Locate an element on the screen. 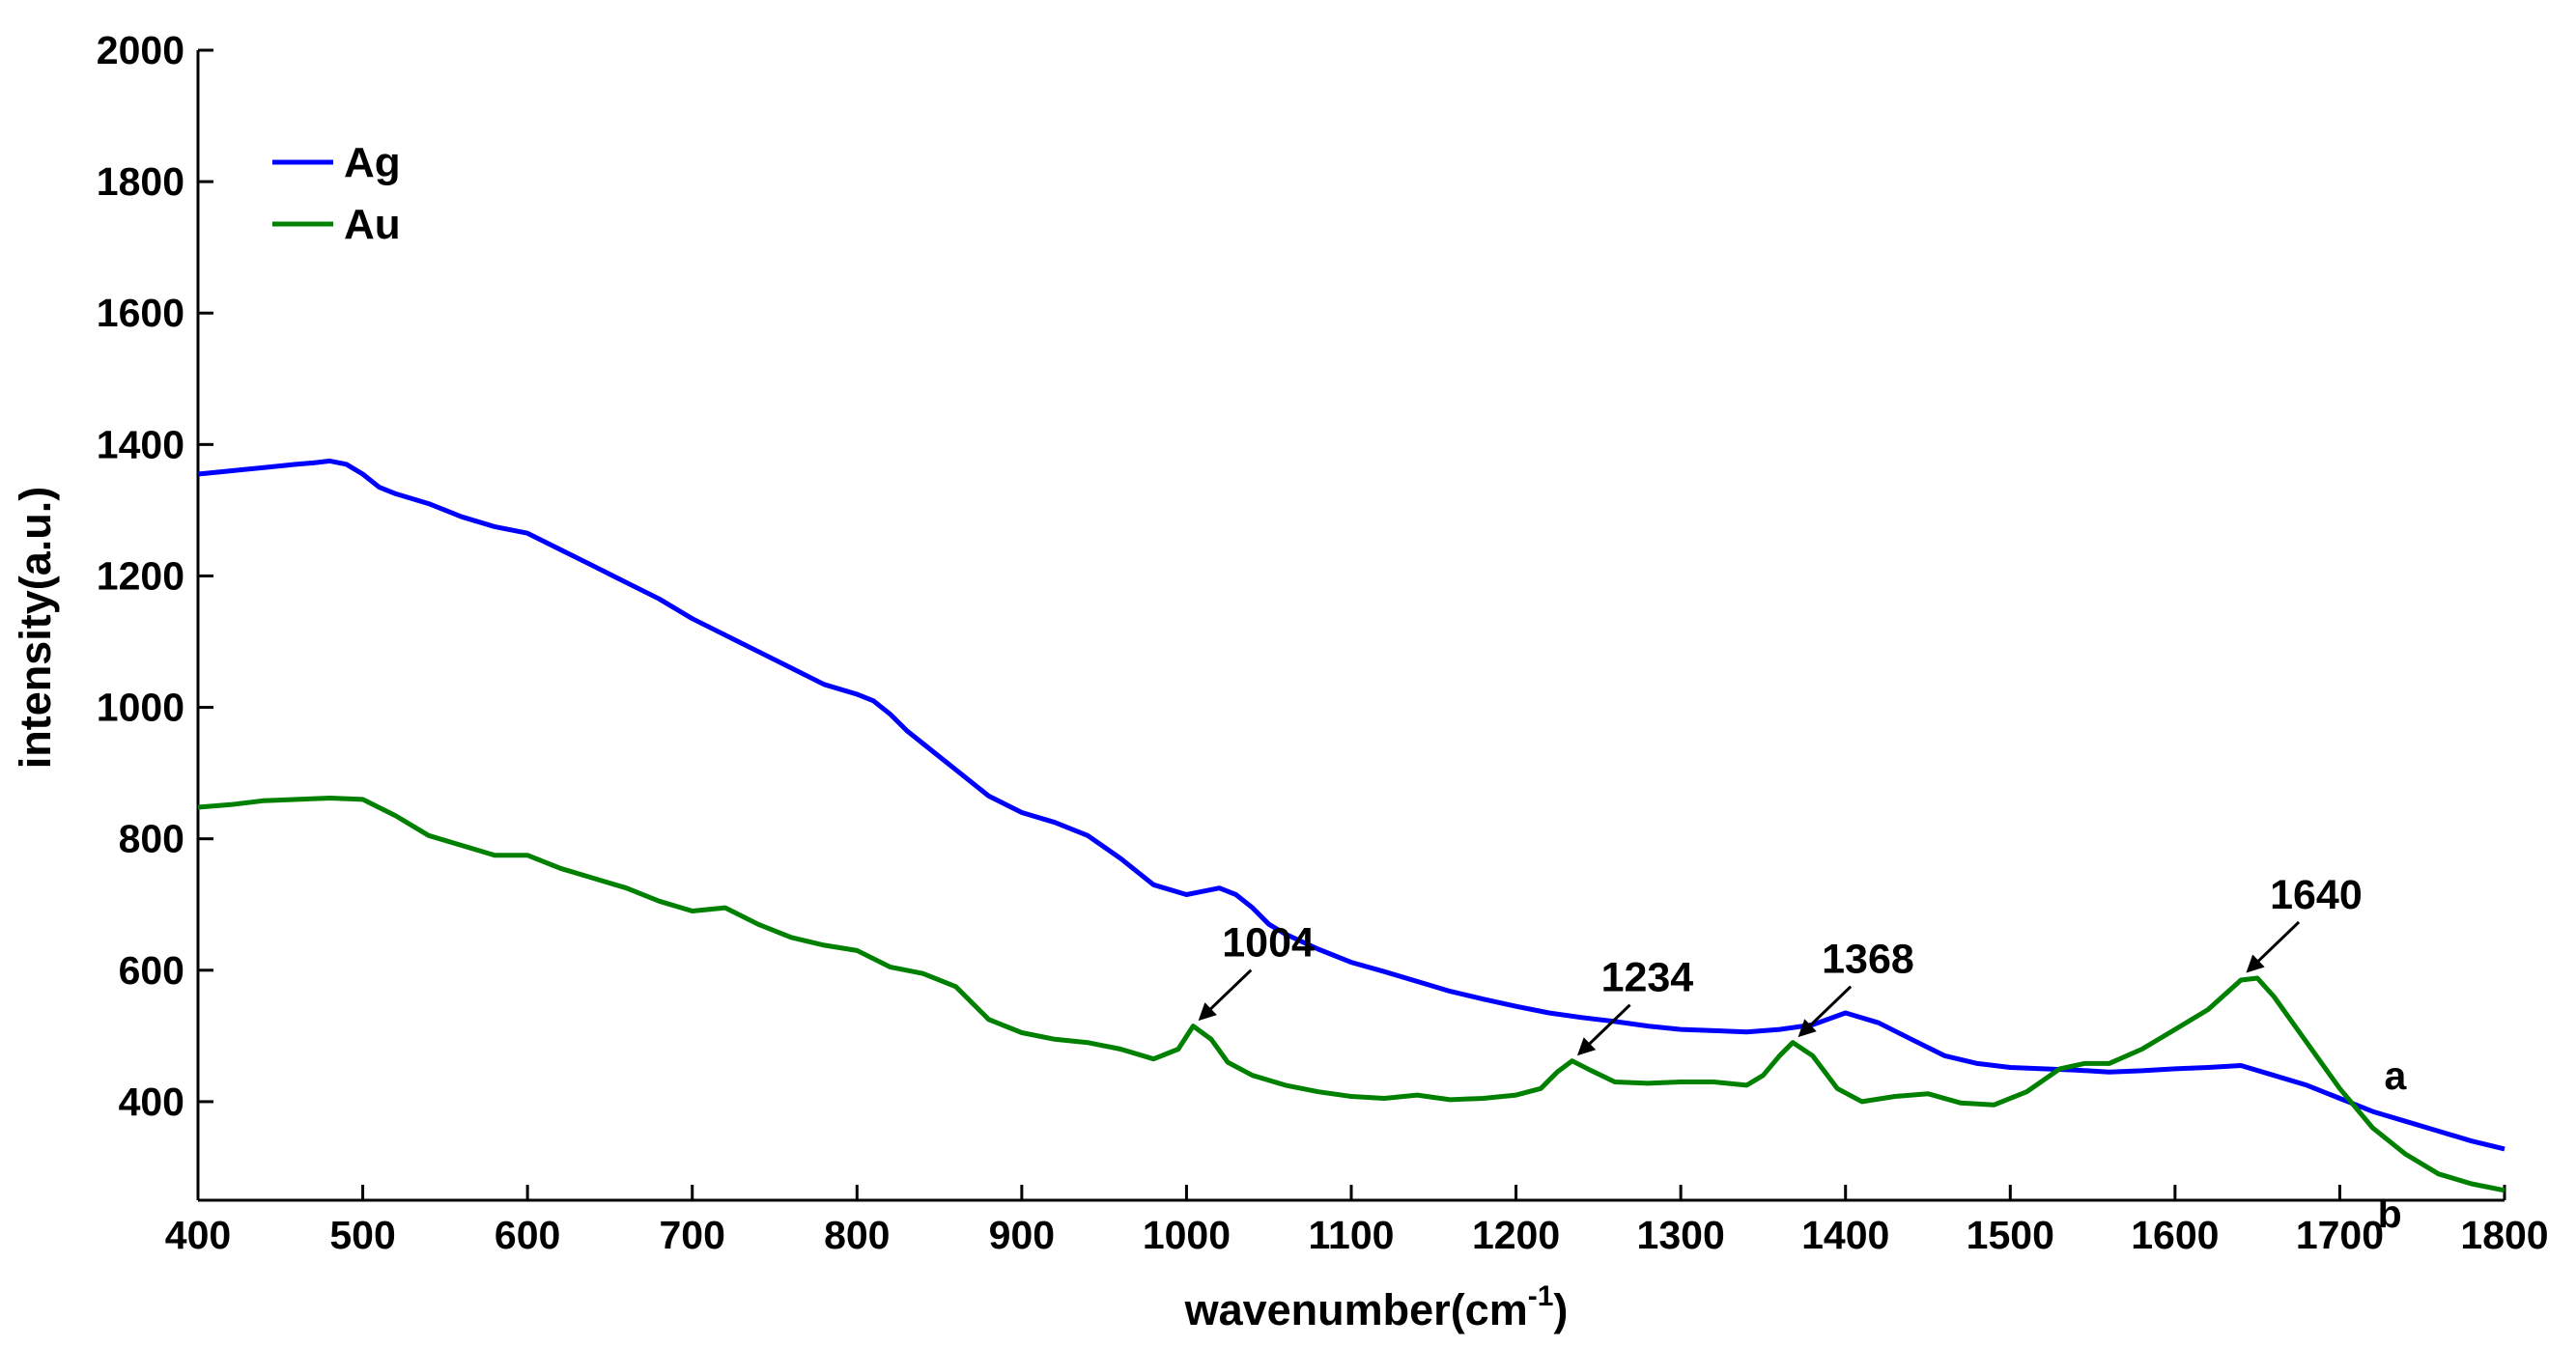  x-axis-title-close: ) is located at coordinates (1560, 1309).